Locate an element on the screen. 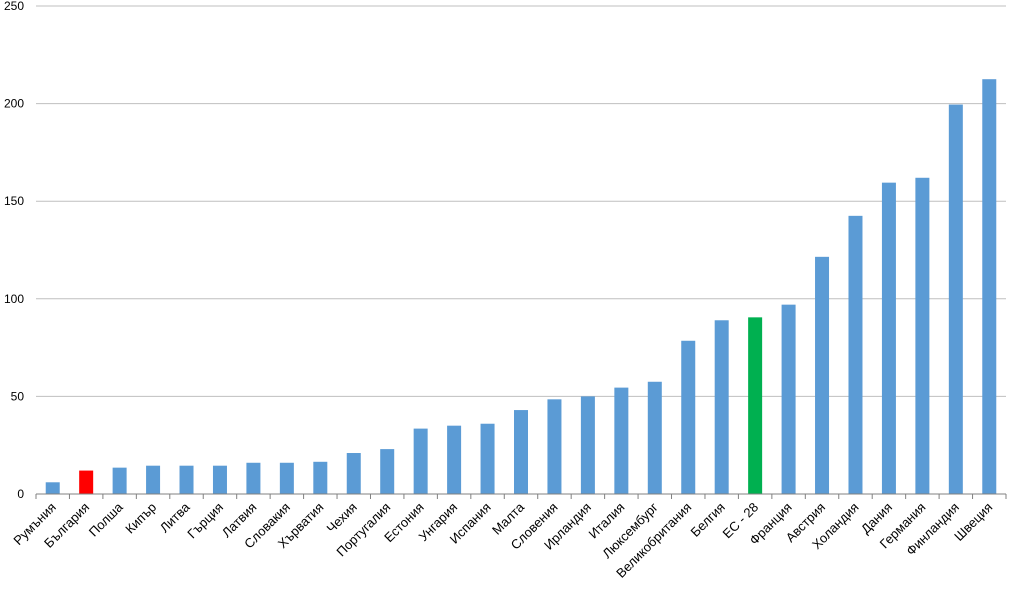 The width and height of the screenshot is (1016, 602). y-tick-label: 250 is located at coordinates (14, 6).